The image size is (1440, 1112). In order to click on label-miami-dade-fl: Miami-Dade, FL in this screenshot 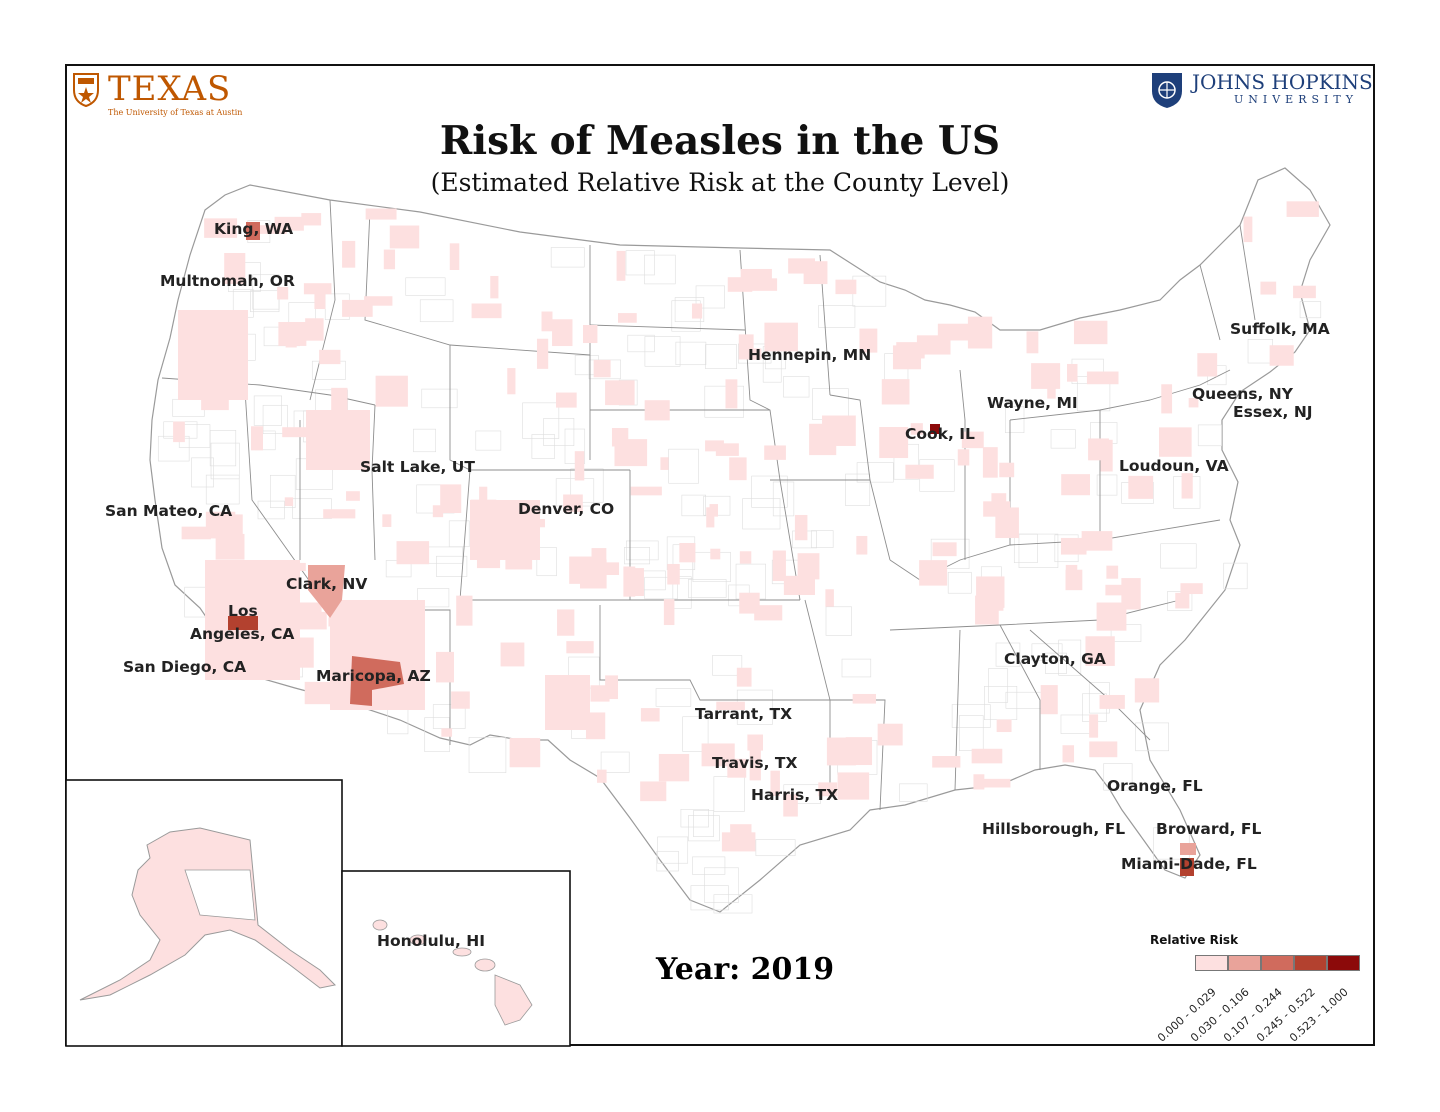, I will do `click(1189, 864)`.